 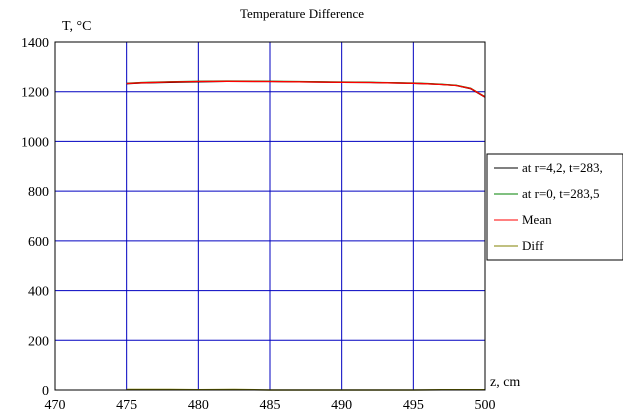 I want to click on legend-label-series-2: at r=0, t=283,5, so click(x=561, y=193).